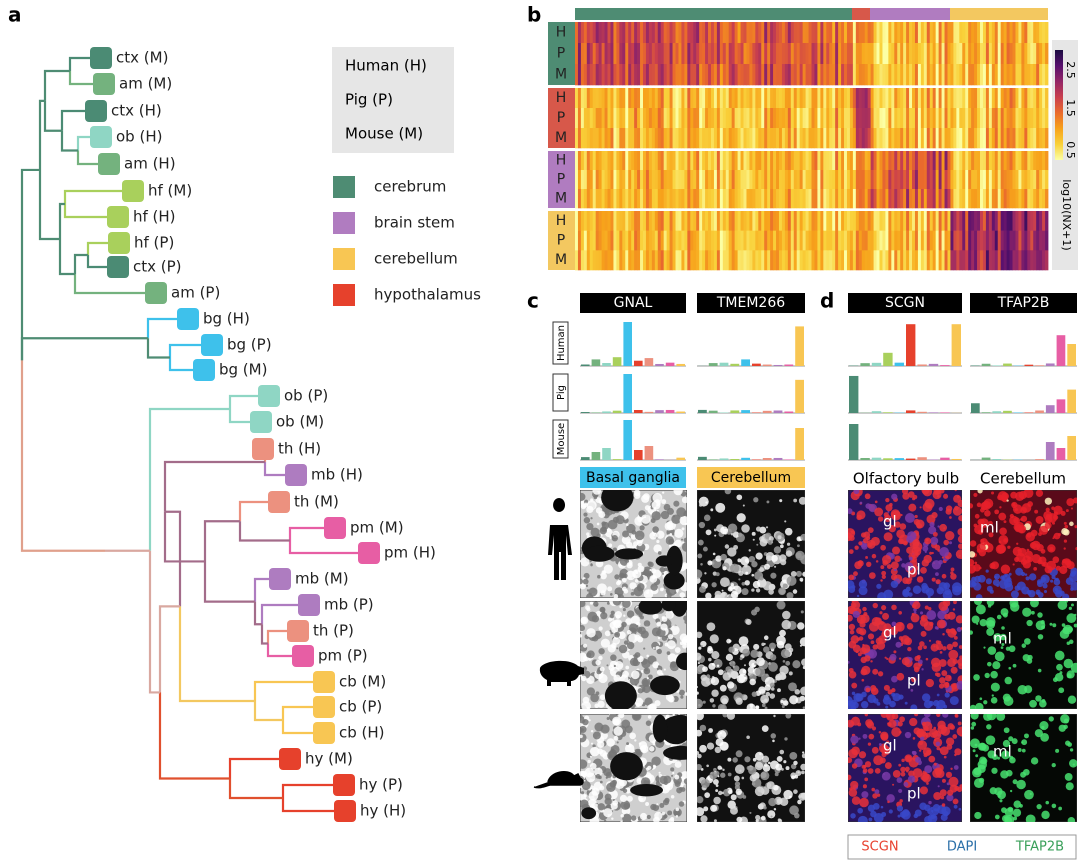 Image resolution: width=1080 pixels, height=861 pixels. What do you see at coordinates (986, 364) in the screenshot?
I see `expression-bar` at bounding box center [986, 364].